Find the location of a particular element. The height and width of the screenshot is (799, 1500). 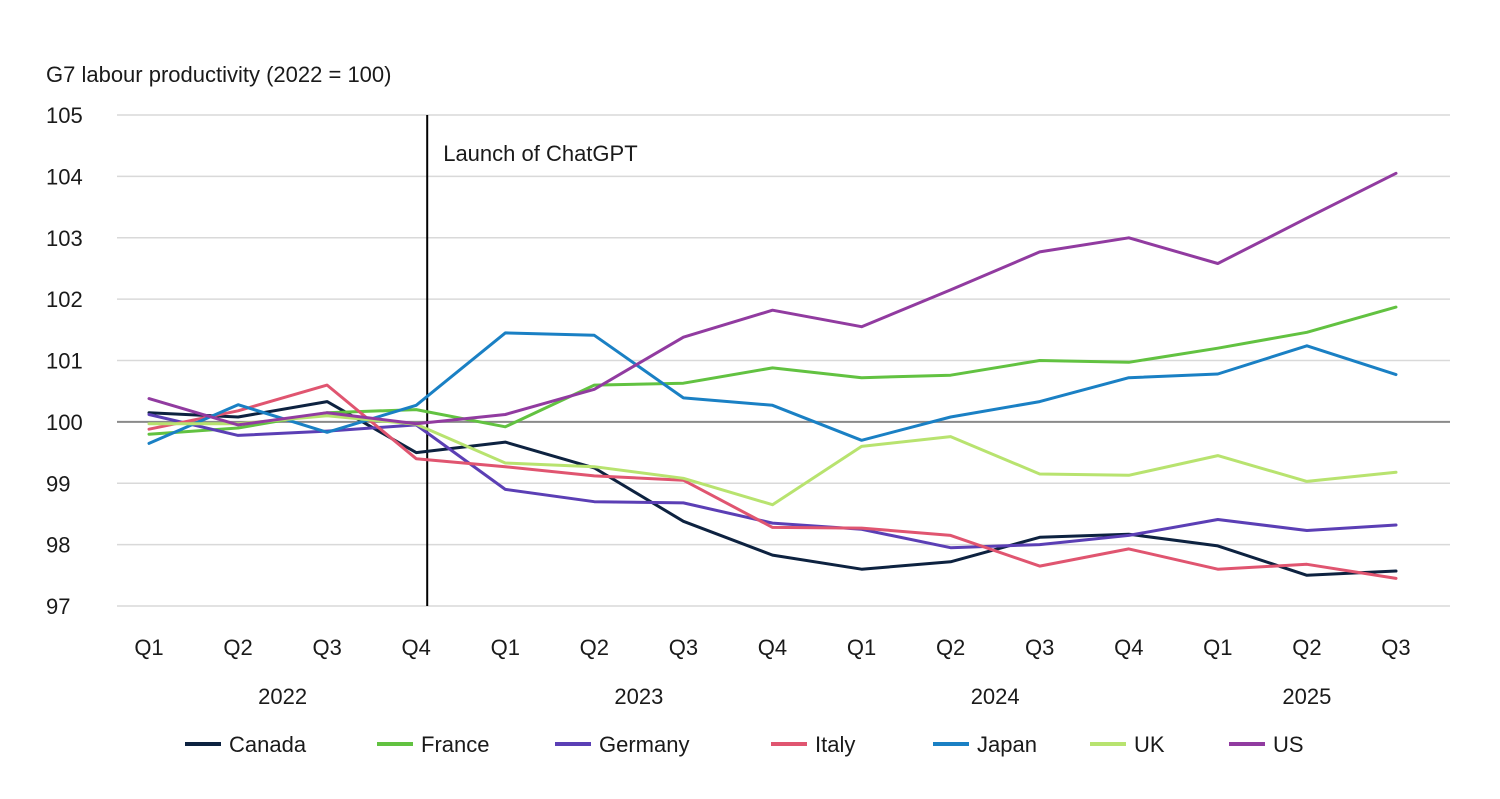

series-line-japan is located at coordinates (772, 388).